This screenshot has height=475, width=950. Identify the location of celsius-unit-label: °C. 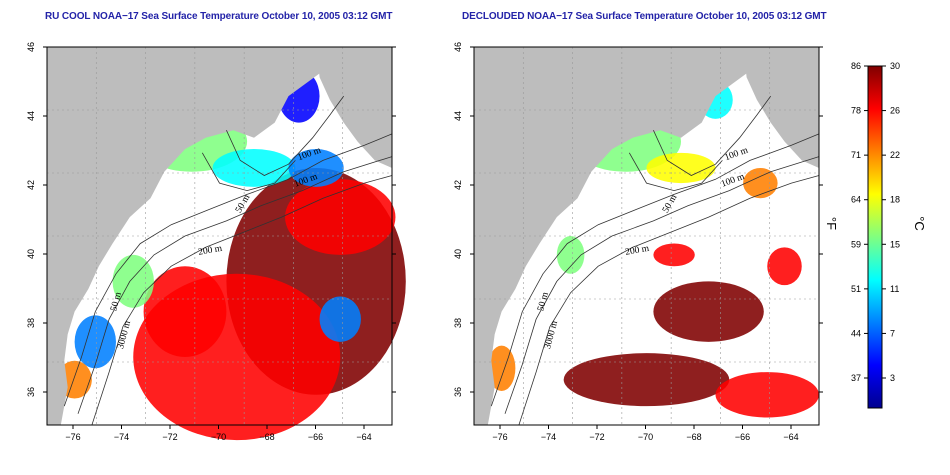
(919, 223).